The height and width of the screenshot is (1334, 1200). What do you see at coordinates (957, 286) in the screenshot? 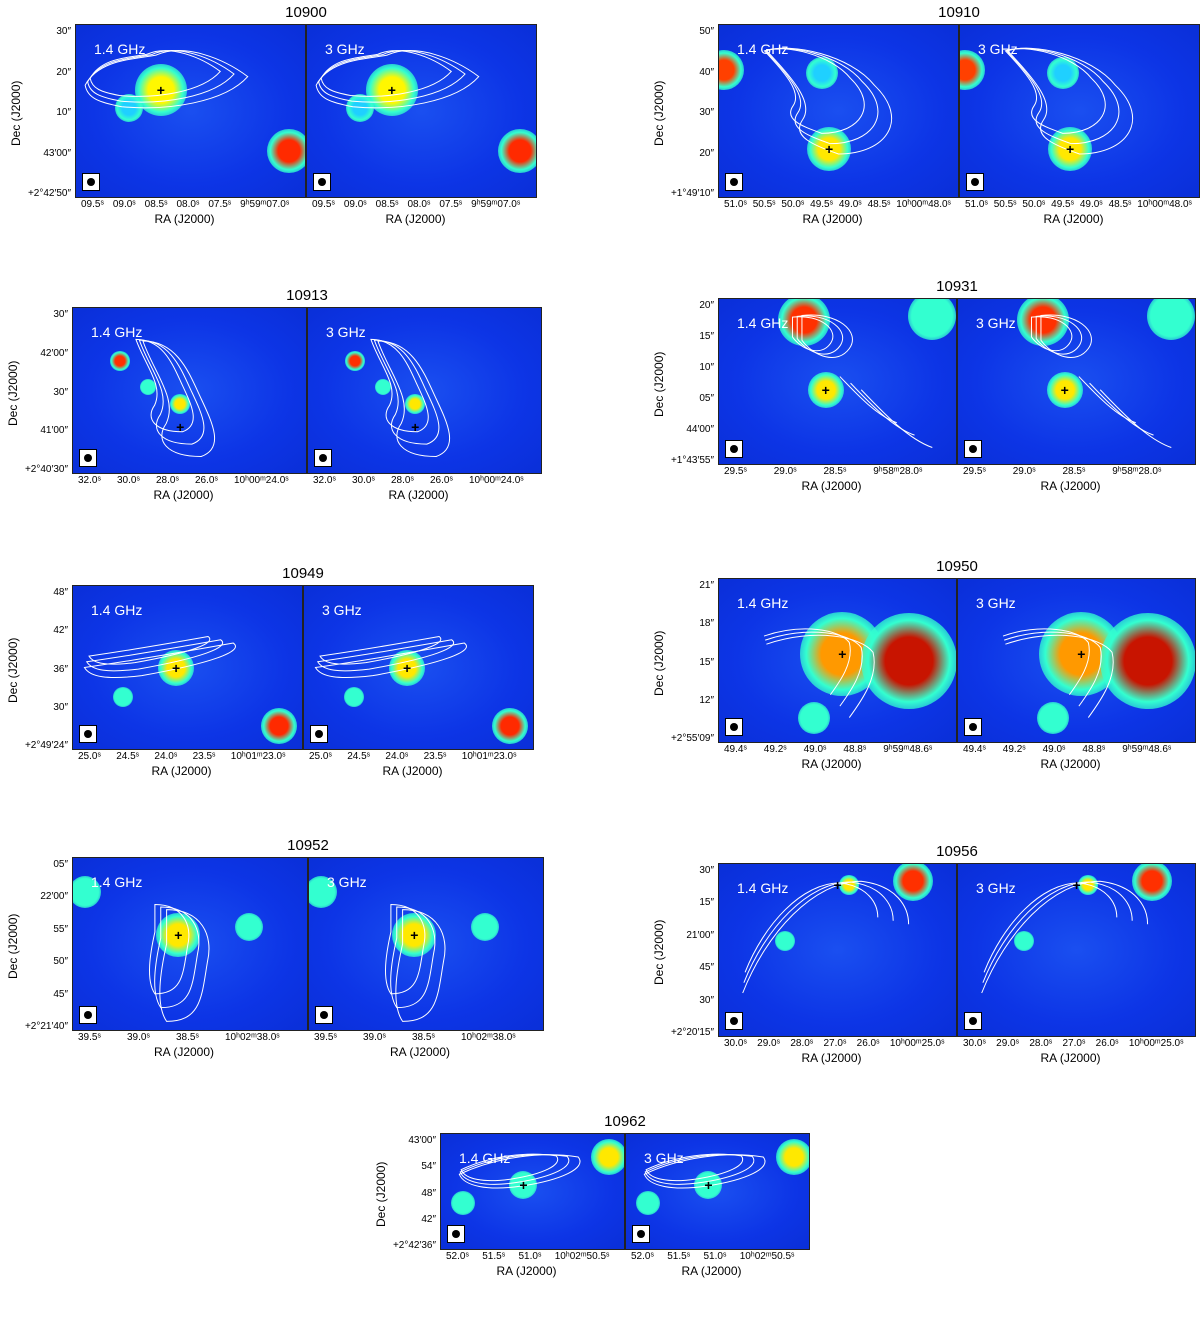
I see `figure-title: 10931` at bounding box center [957, 286].